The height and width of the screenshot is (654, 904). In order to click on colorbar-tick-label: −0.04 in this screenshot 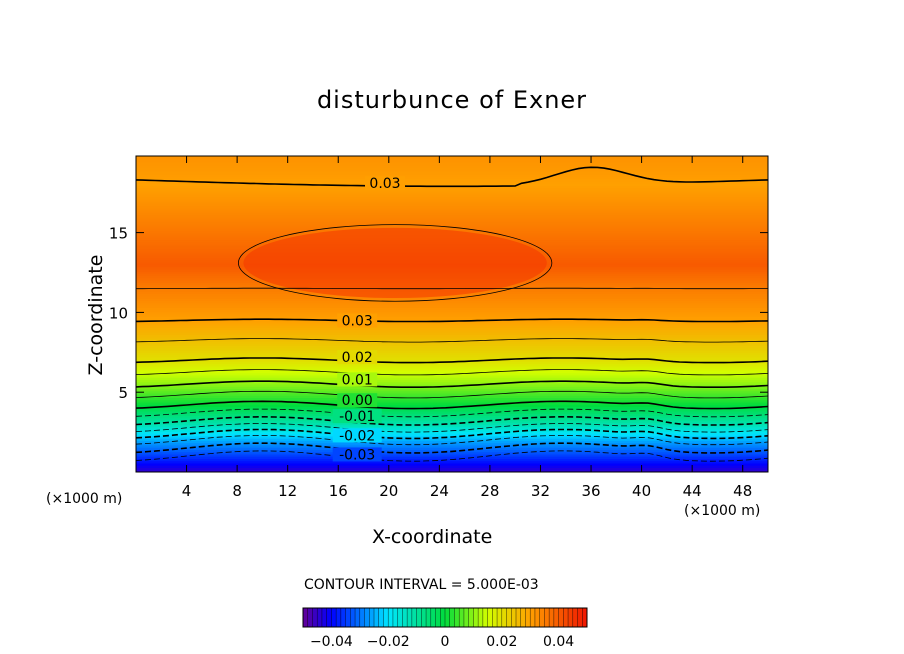, I will do `click(331, 642)`.